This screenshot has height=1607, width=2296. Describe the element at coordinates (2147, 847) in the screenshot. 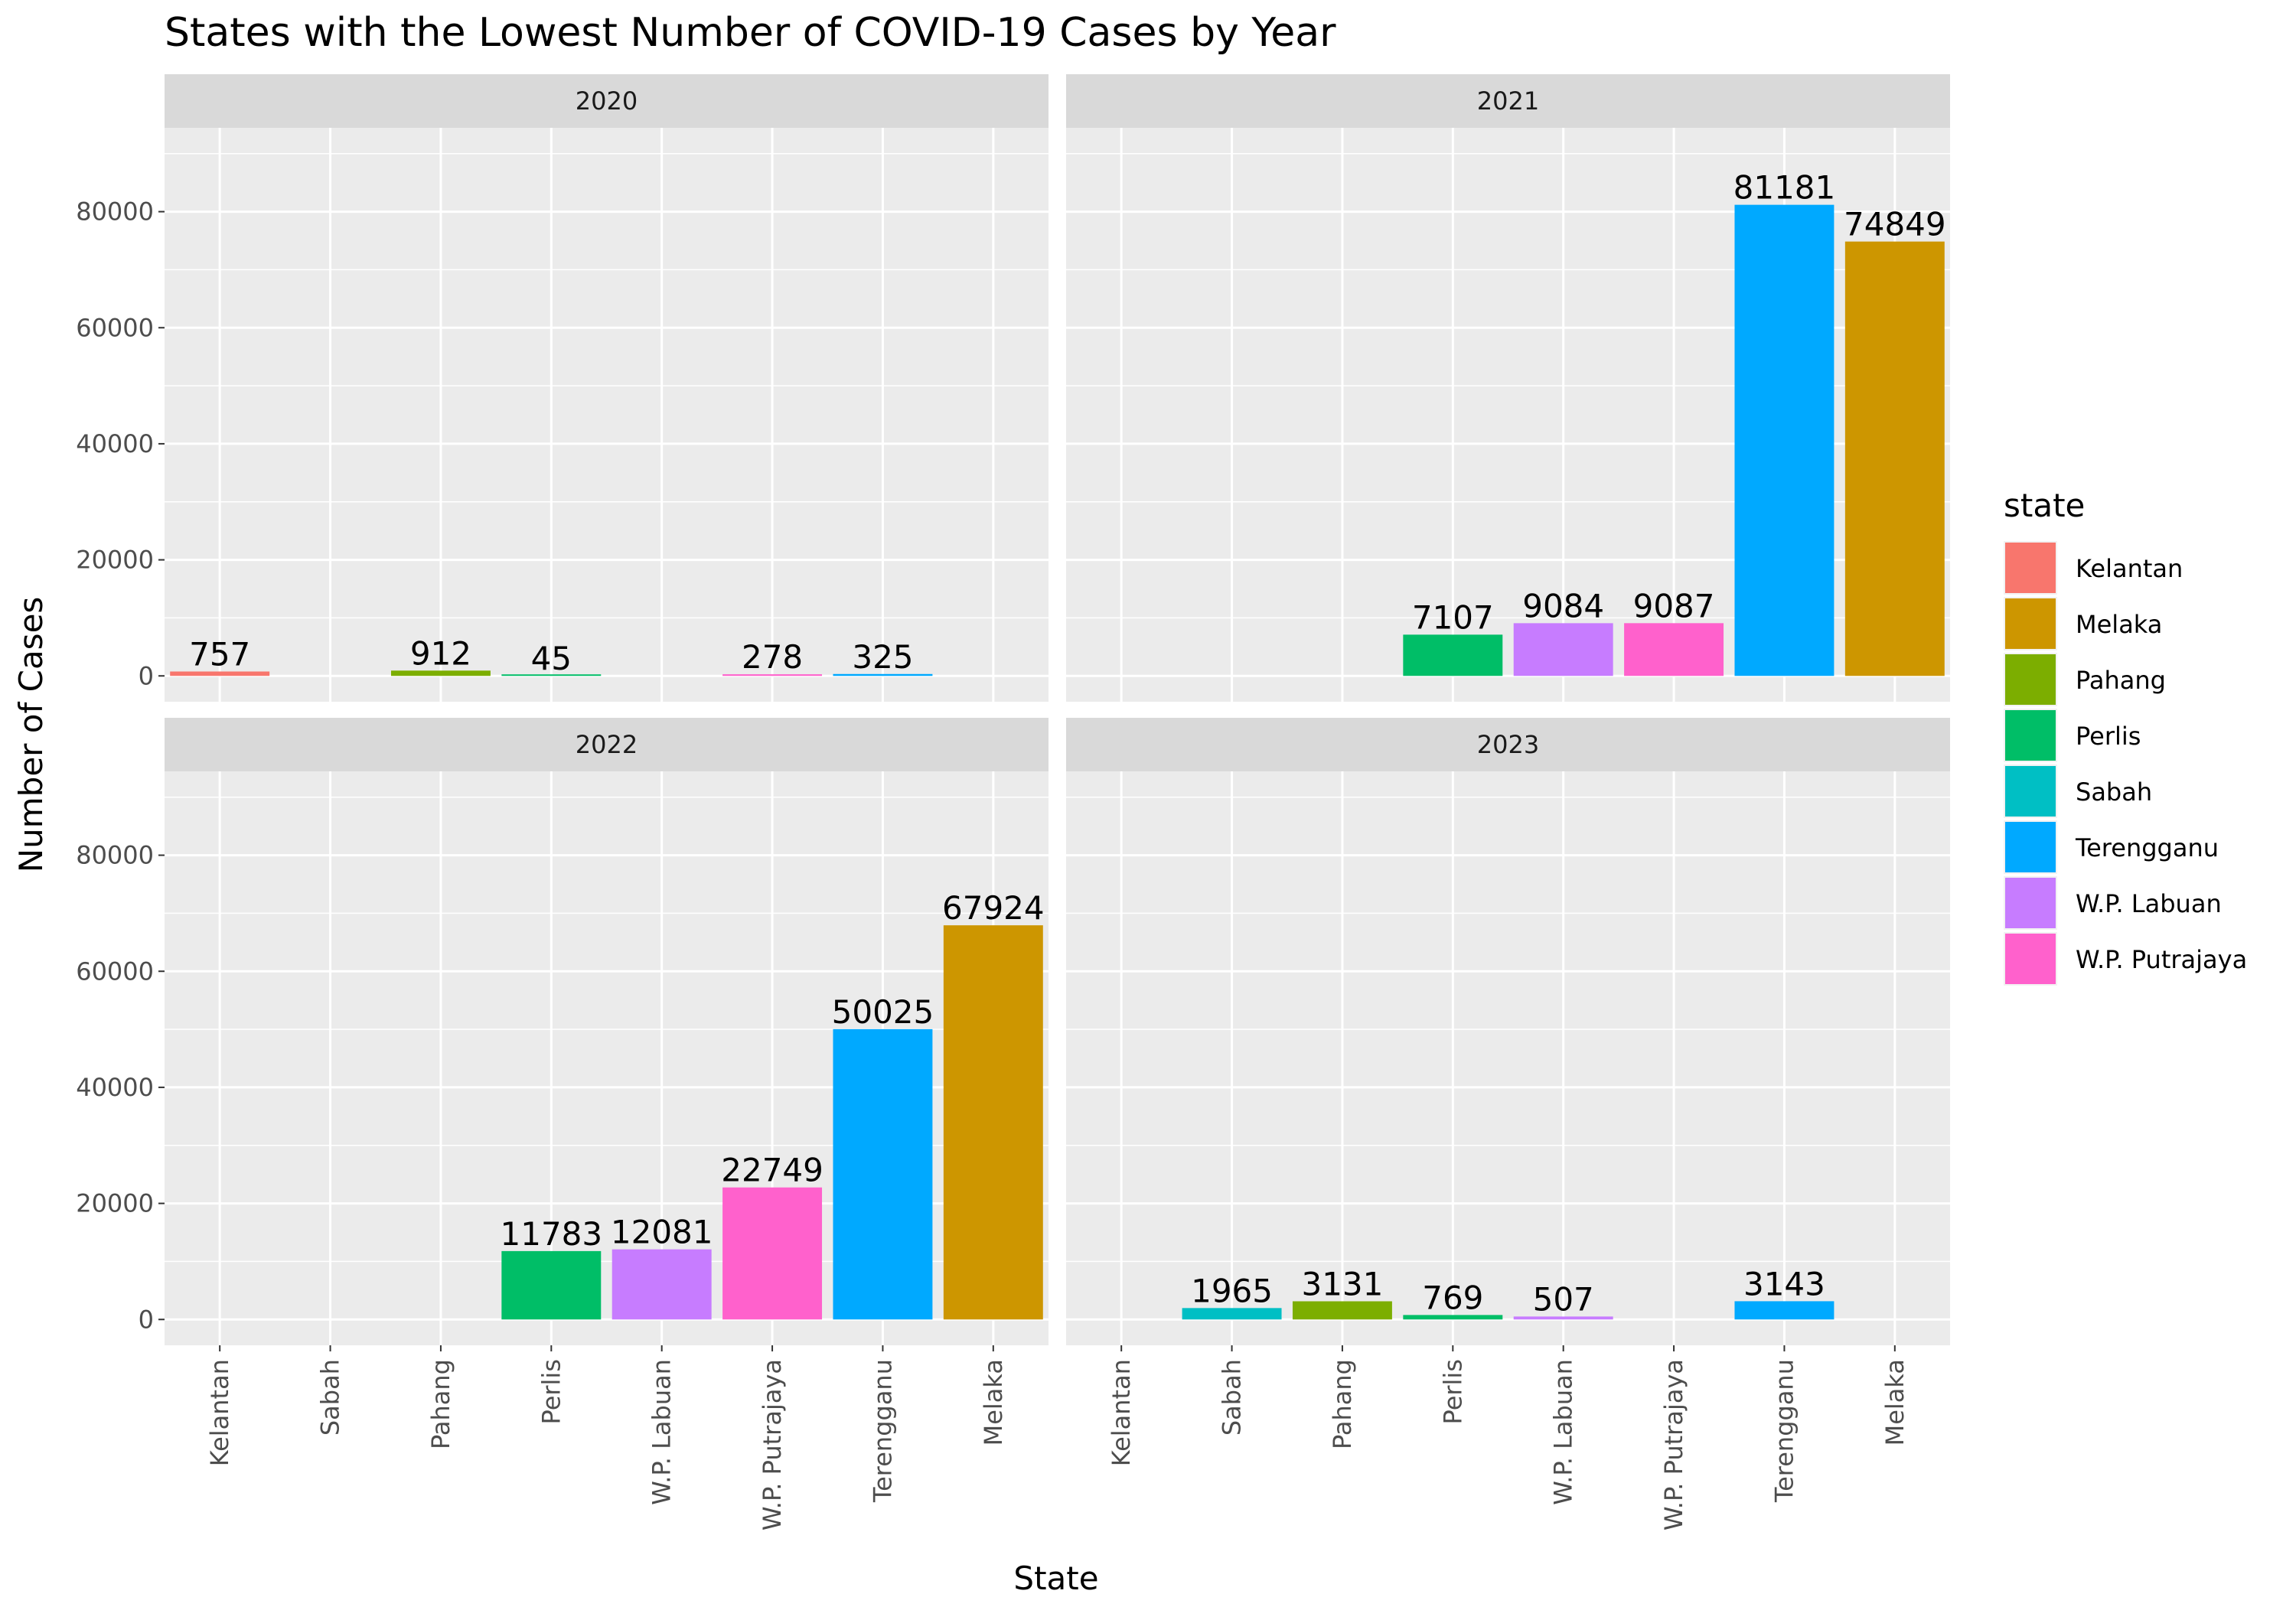

I see `legend-label: Terengganu` at that location.